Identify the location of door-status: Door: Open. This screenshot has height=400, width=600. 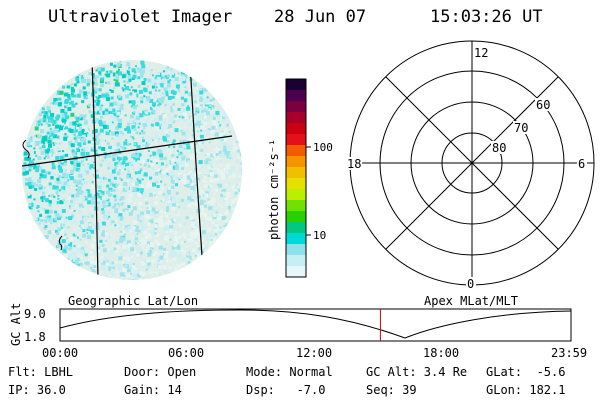
(160, 372).